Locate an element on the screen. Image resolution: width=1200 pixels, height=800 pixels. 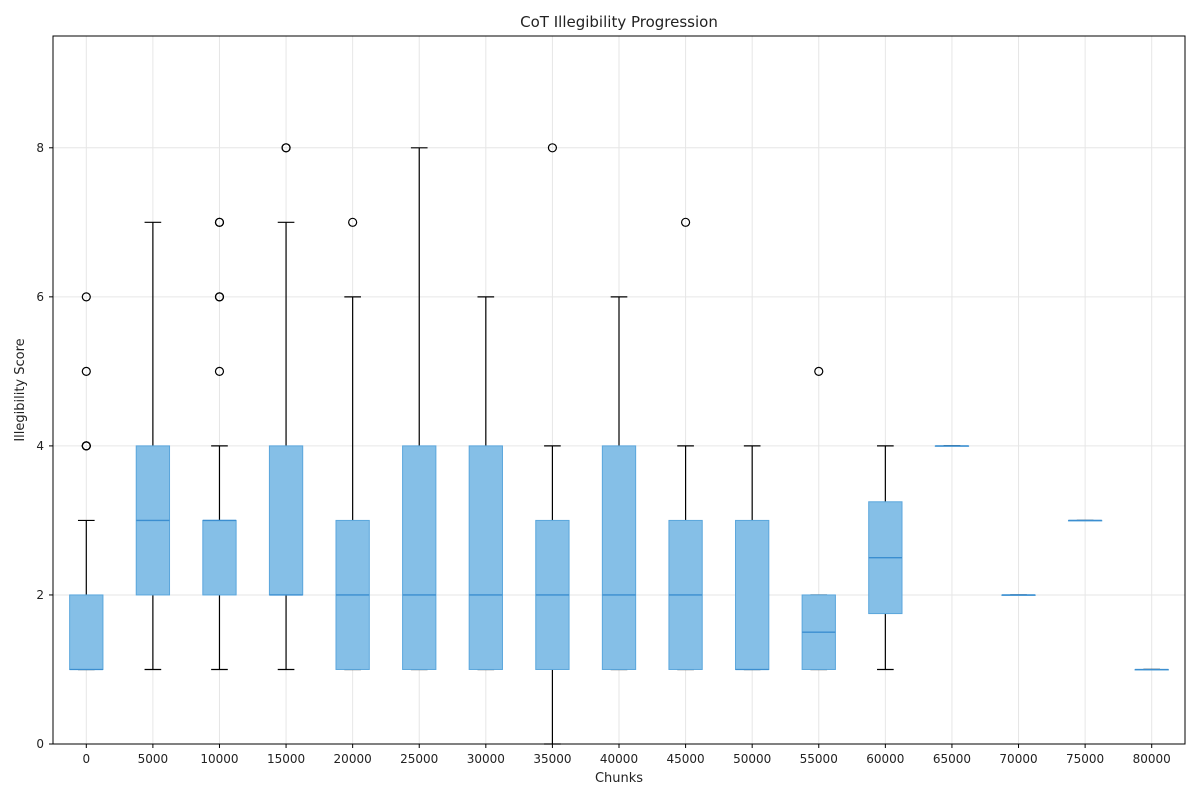
x-tick-label: 60000 is located at coordinates (885, 759).